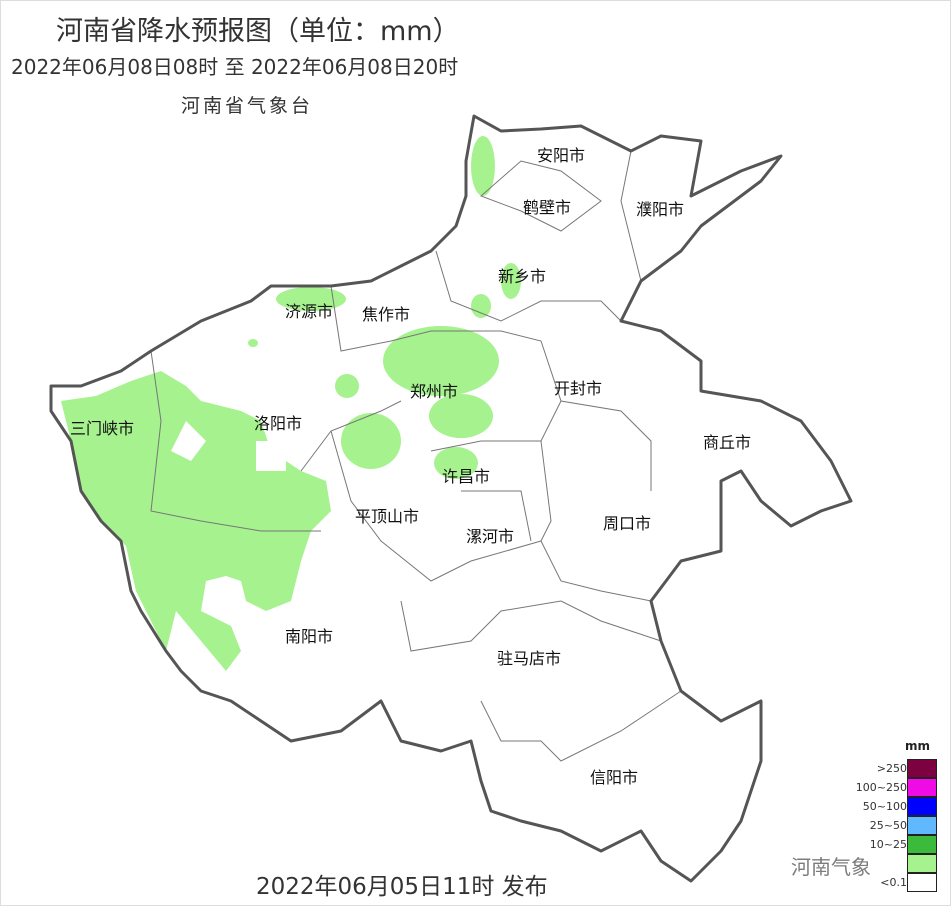 This screenshot has height=907, width=951. Describe the element at coordinates (904, 768) in the screenshot. I see `legend-item: >250` at that location.